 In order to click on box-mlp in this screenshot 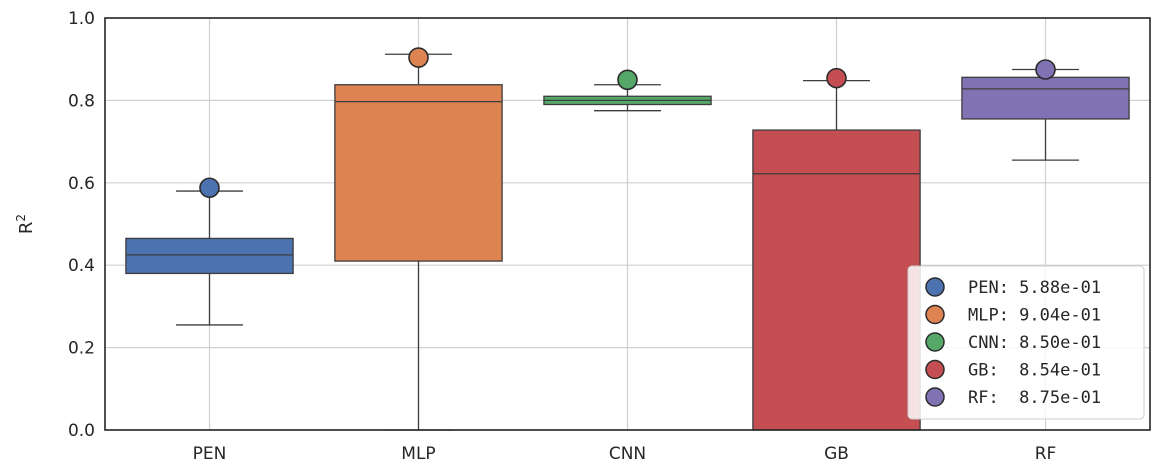, I will do `click(418, 239)`.